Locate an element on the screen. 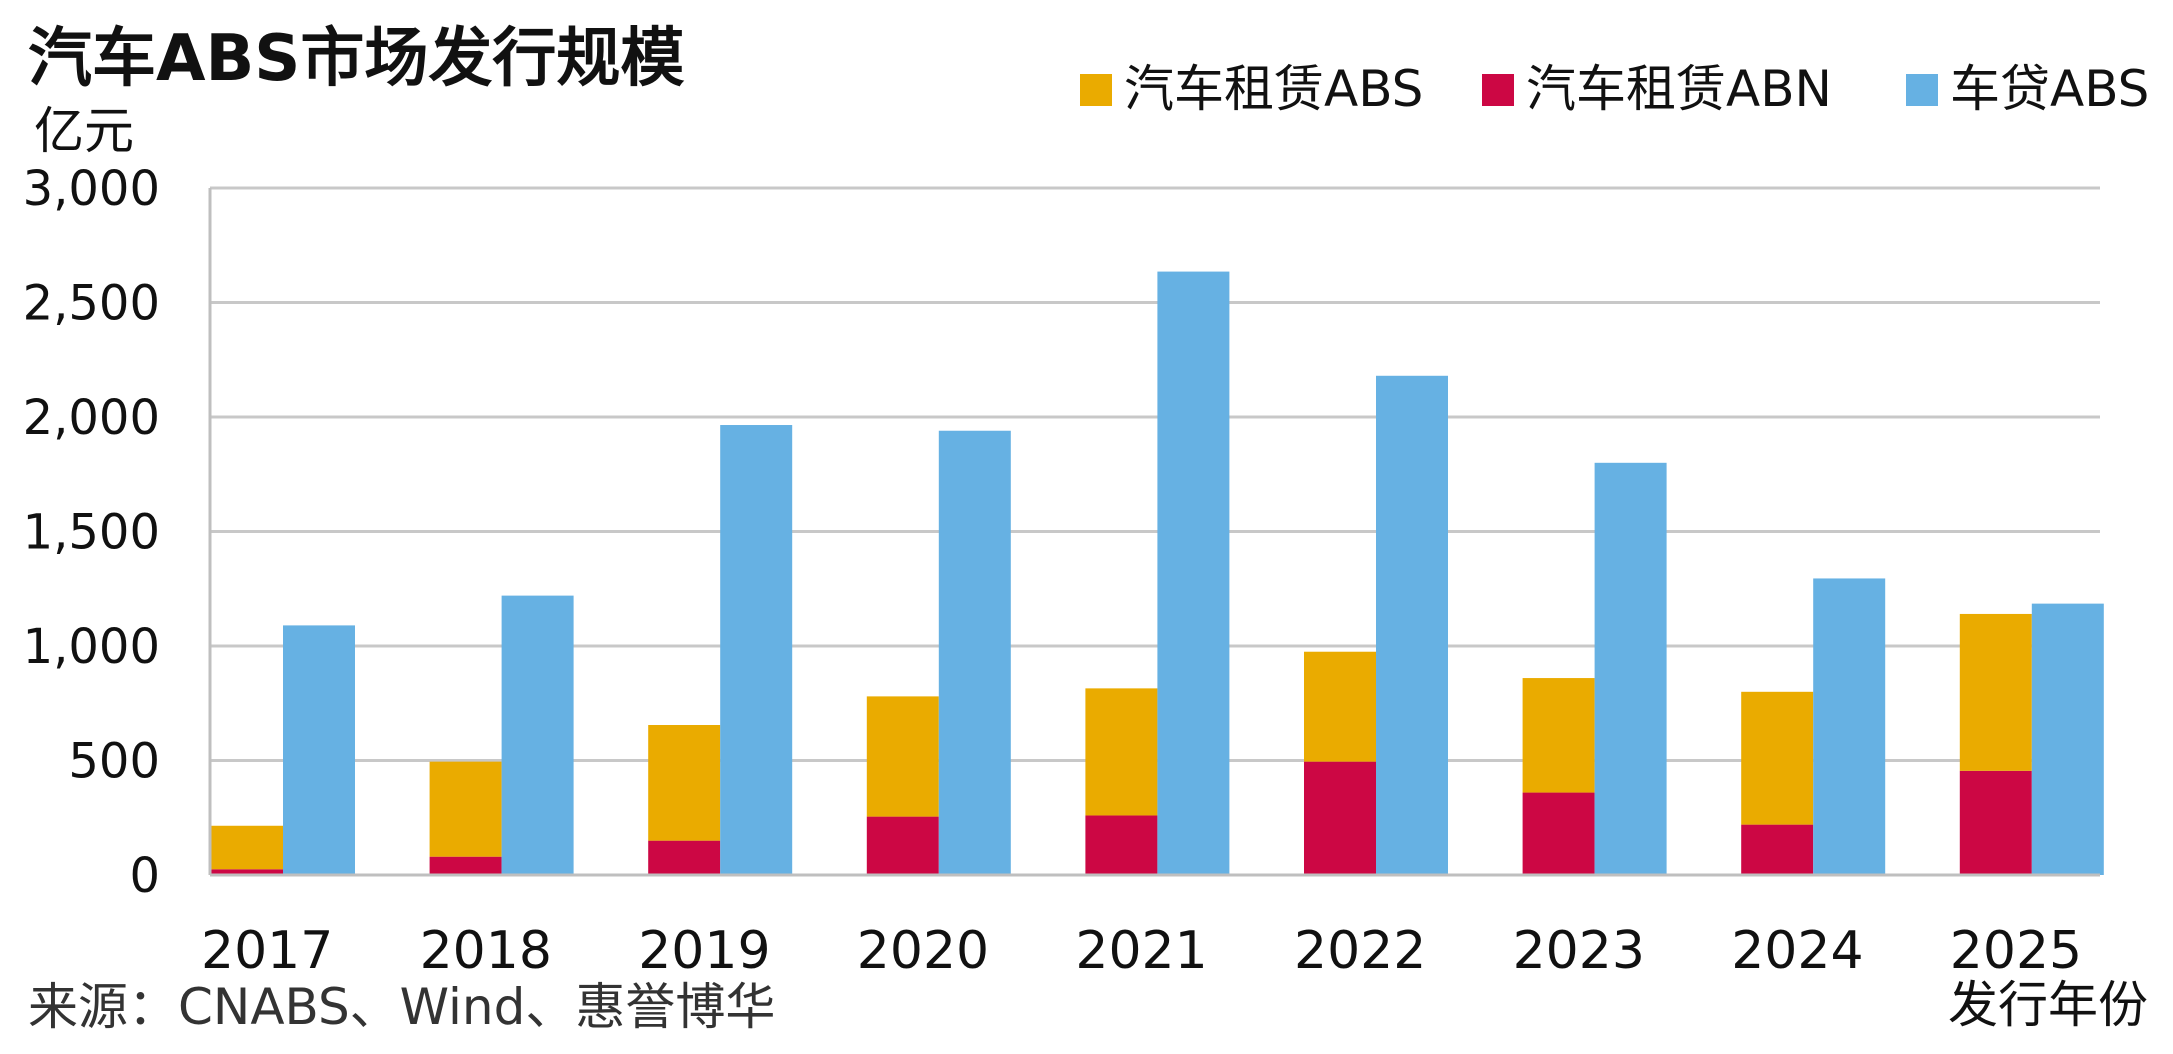 This screenshot has width=2173, height=1054. x-tick-label: 2023 is located at coordinates (1579, 951).